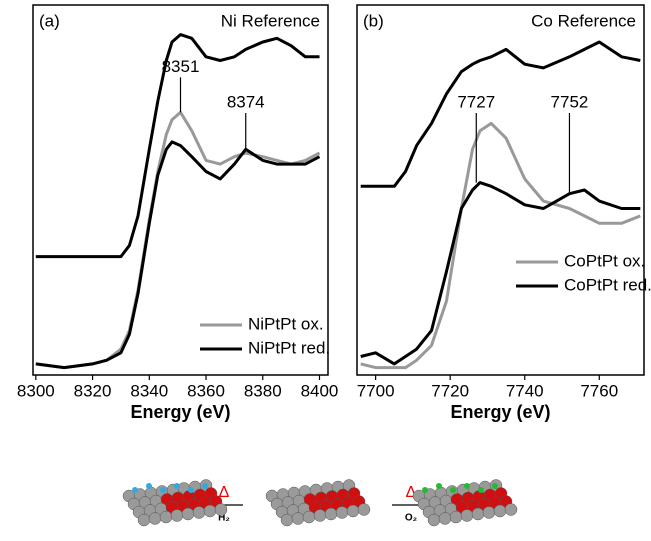 The height and width of the screenshot is (541, 651). Describe the element at coordinates (376, 390) in the screenshot. I see `x-tick-label: 7700` at that location.